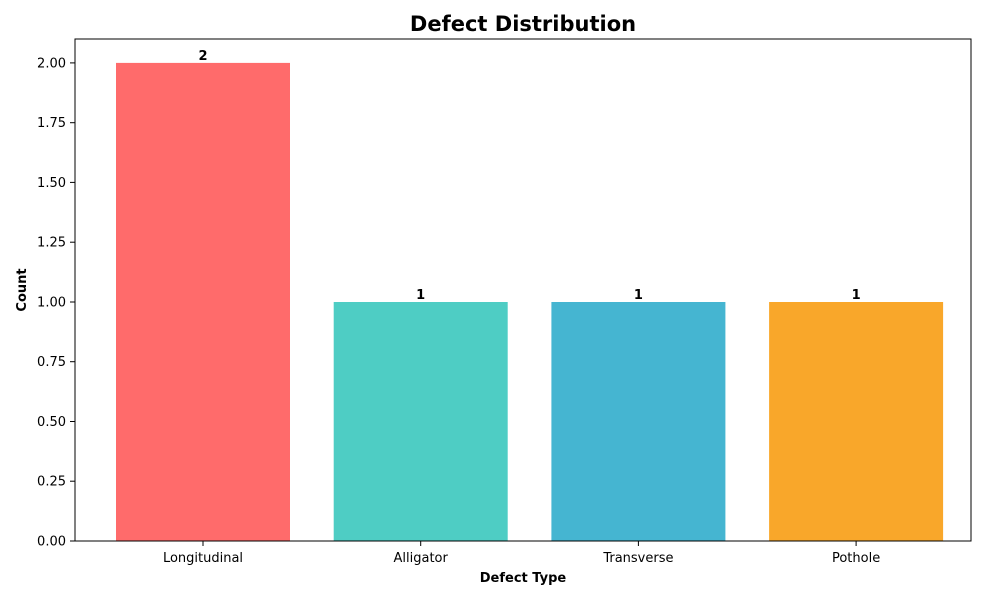 The height and width of the screenshot is (600, 1000). Describe the element at coordinates (203, 302) in the screenshot. I see `bar-longitudinal` at that location.